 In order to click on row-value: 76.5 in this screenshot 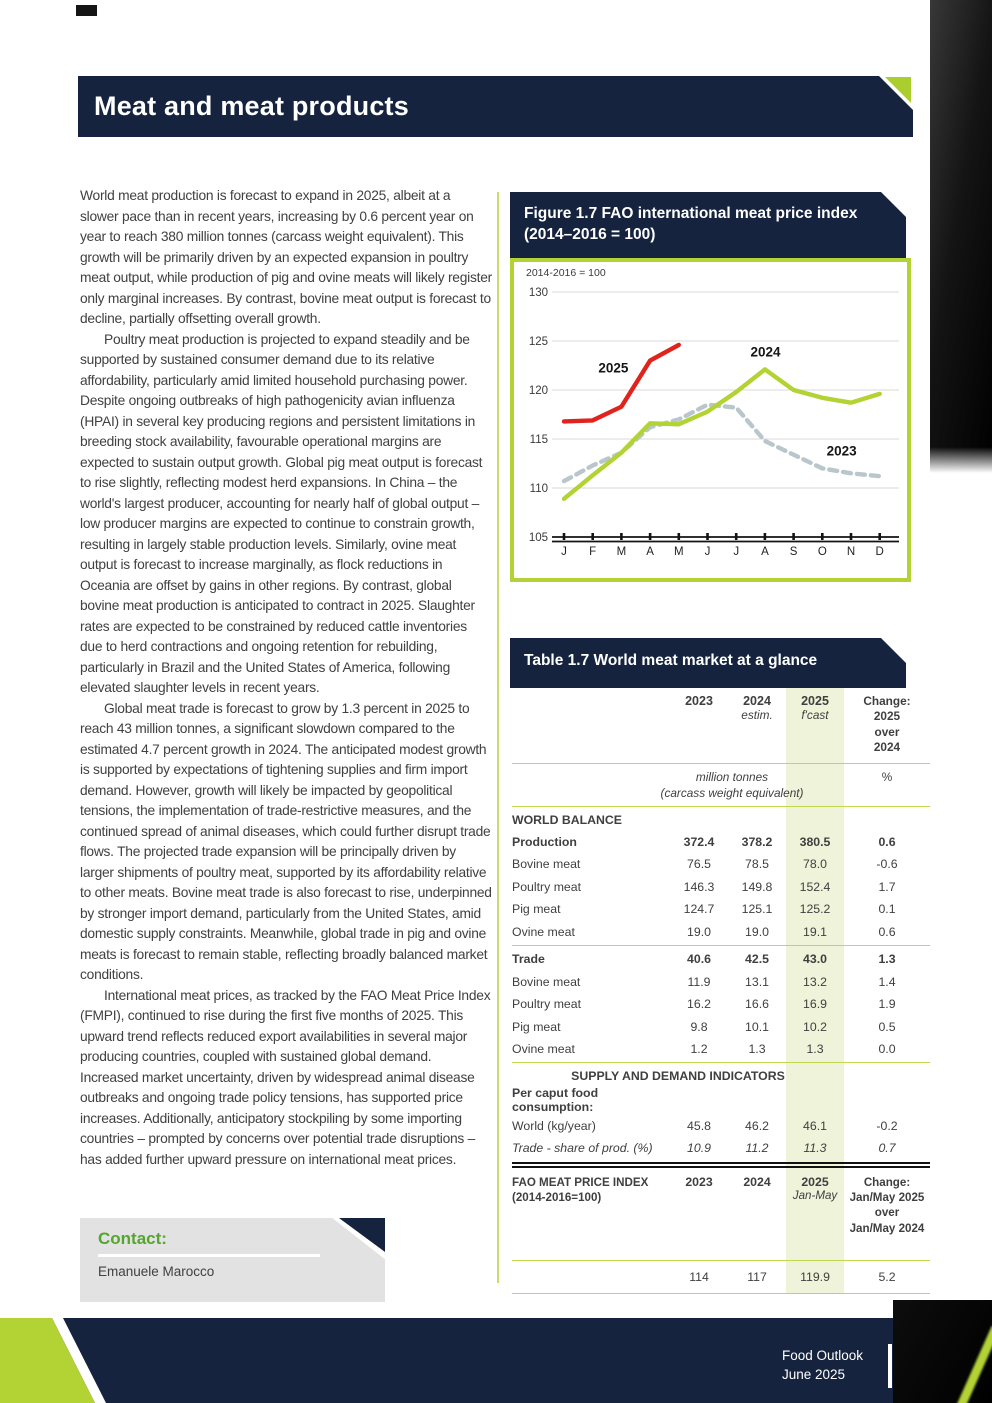, I will do `click(699, 864)`.